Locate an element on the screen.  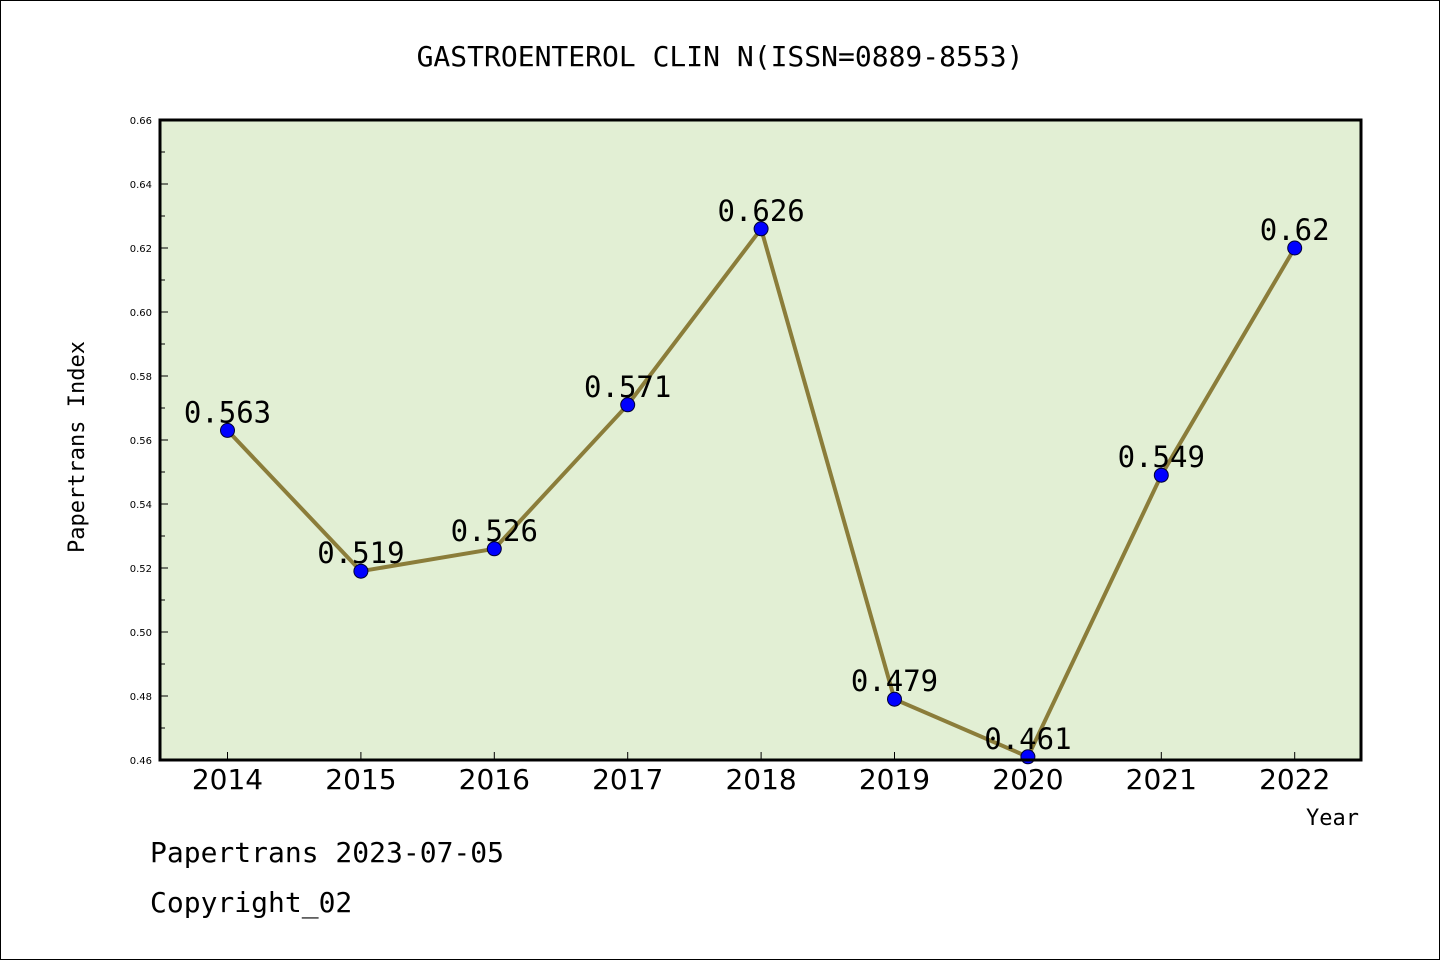
x-tick-label: 2020 is located at coordinates (1027, 779).